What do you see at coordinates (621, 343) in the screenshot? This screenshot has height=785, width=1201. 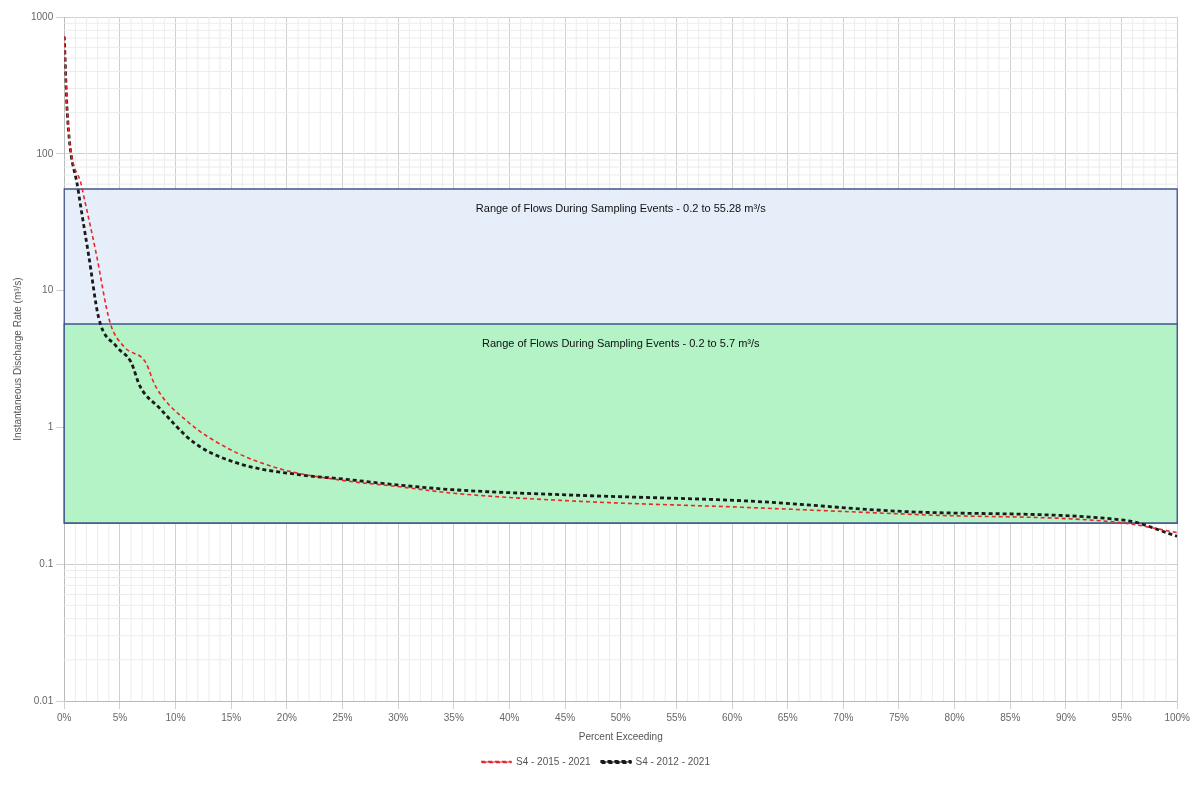 I see `band-label: Range of Flows During Sampling Events - 0.2 to 5.7 m³/s` at bounding box center [621, 343].